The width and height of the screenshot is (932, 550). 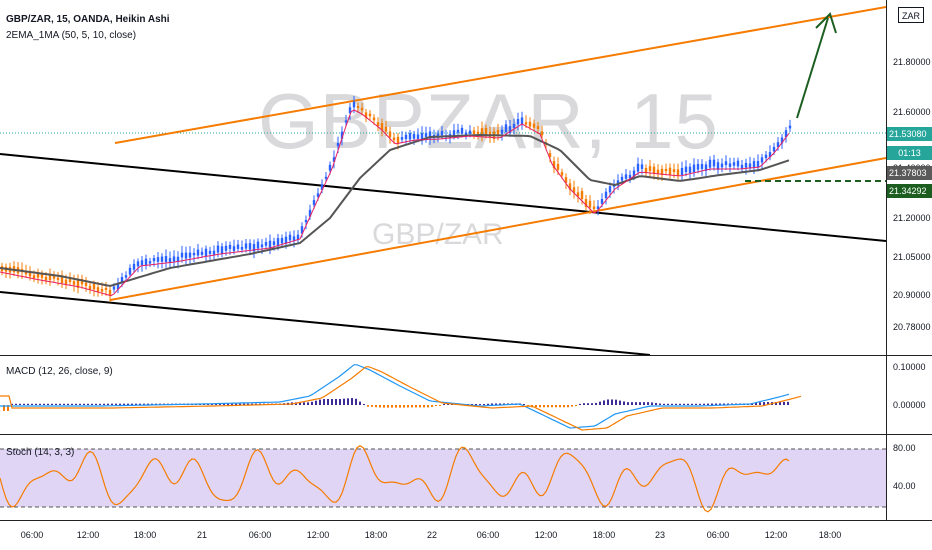 I want to click on macd-axis: 0.10000 0.00000, so click(x=909, y=395).